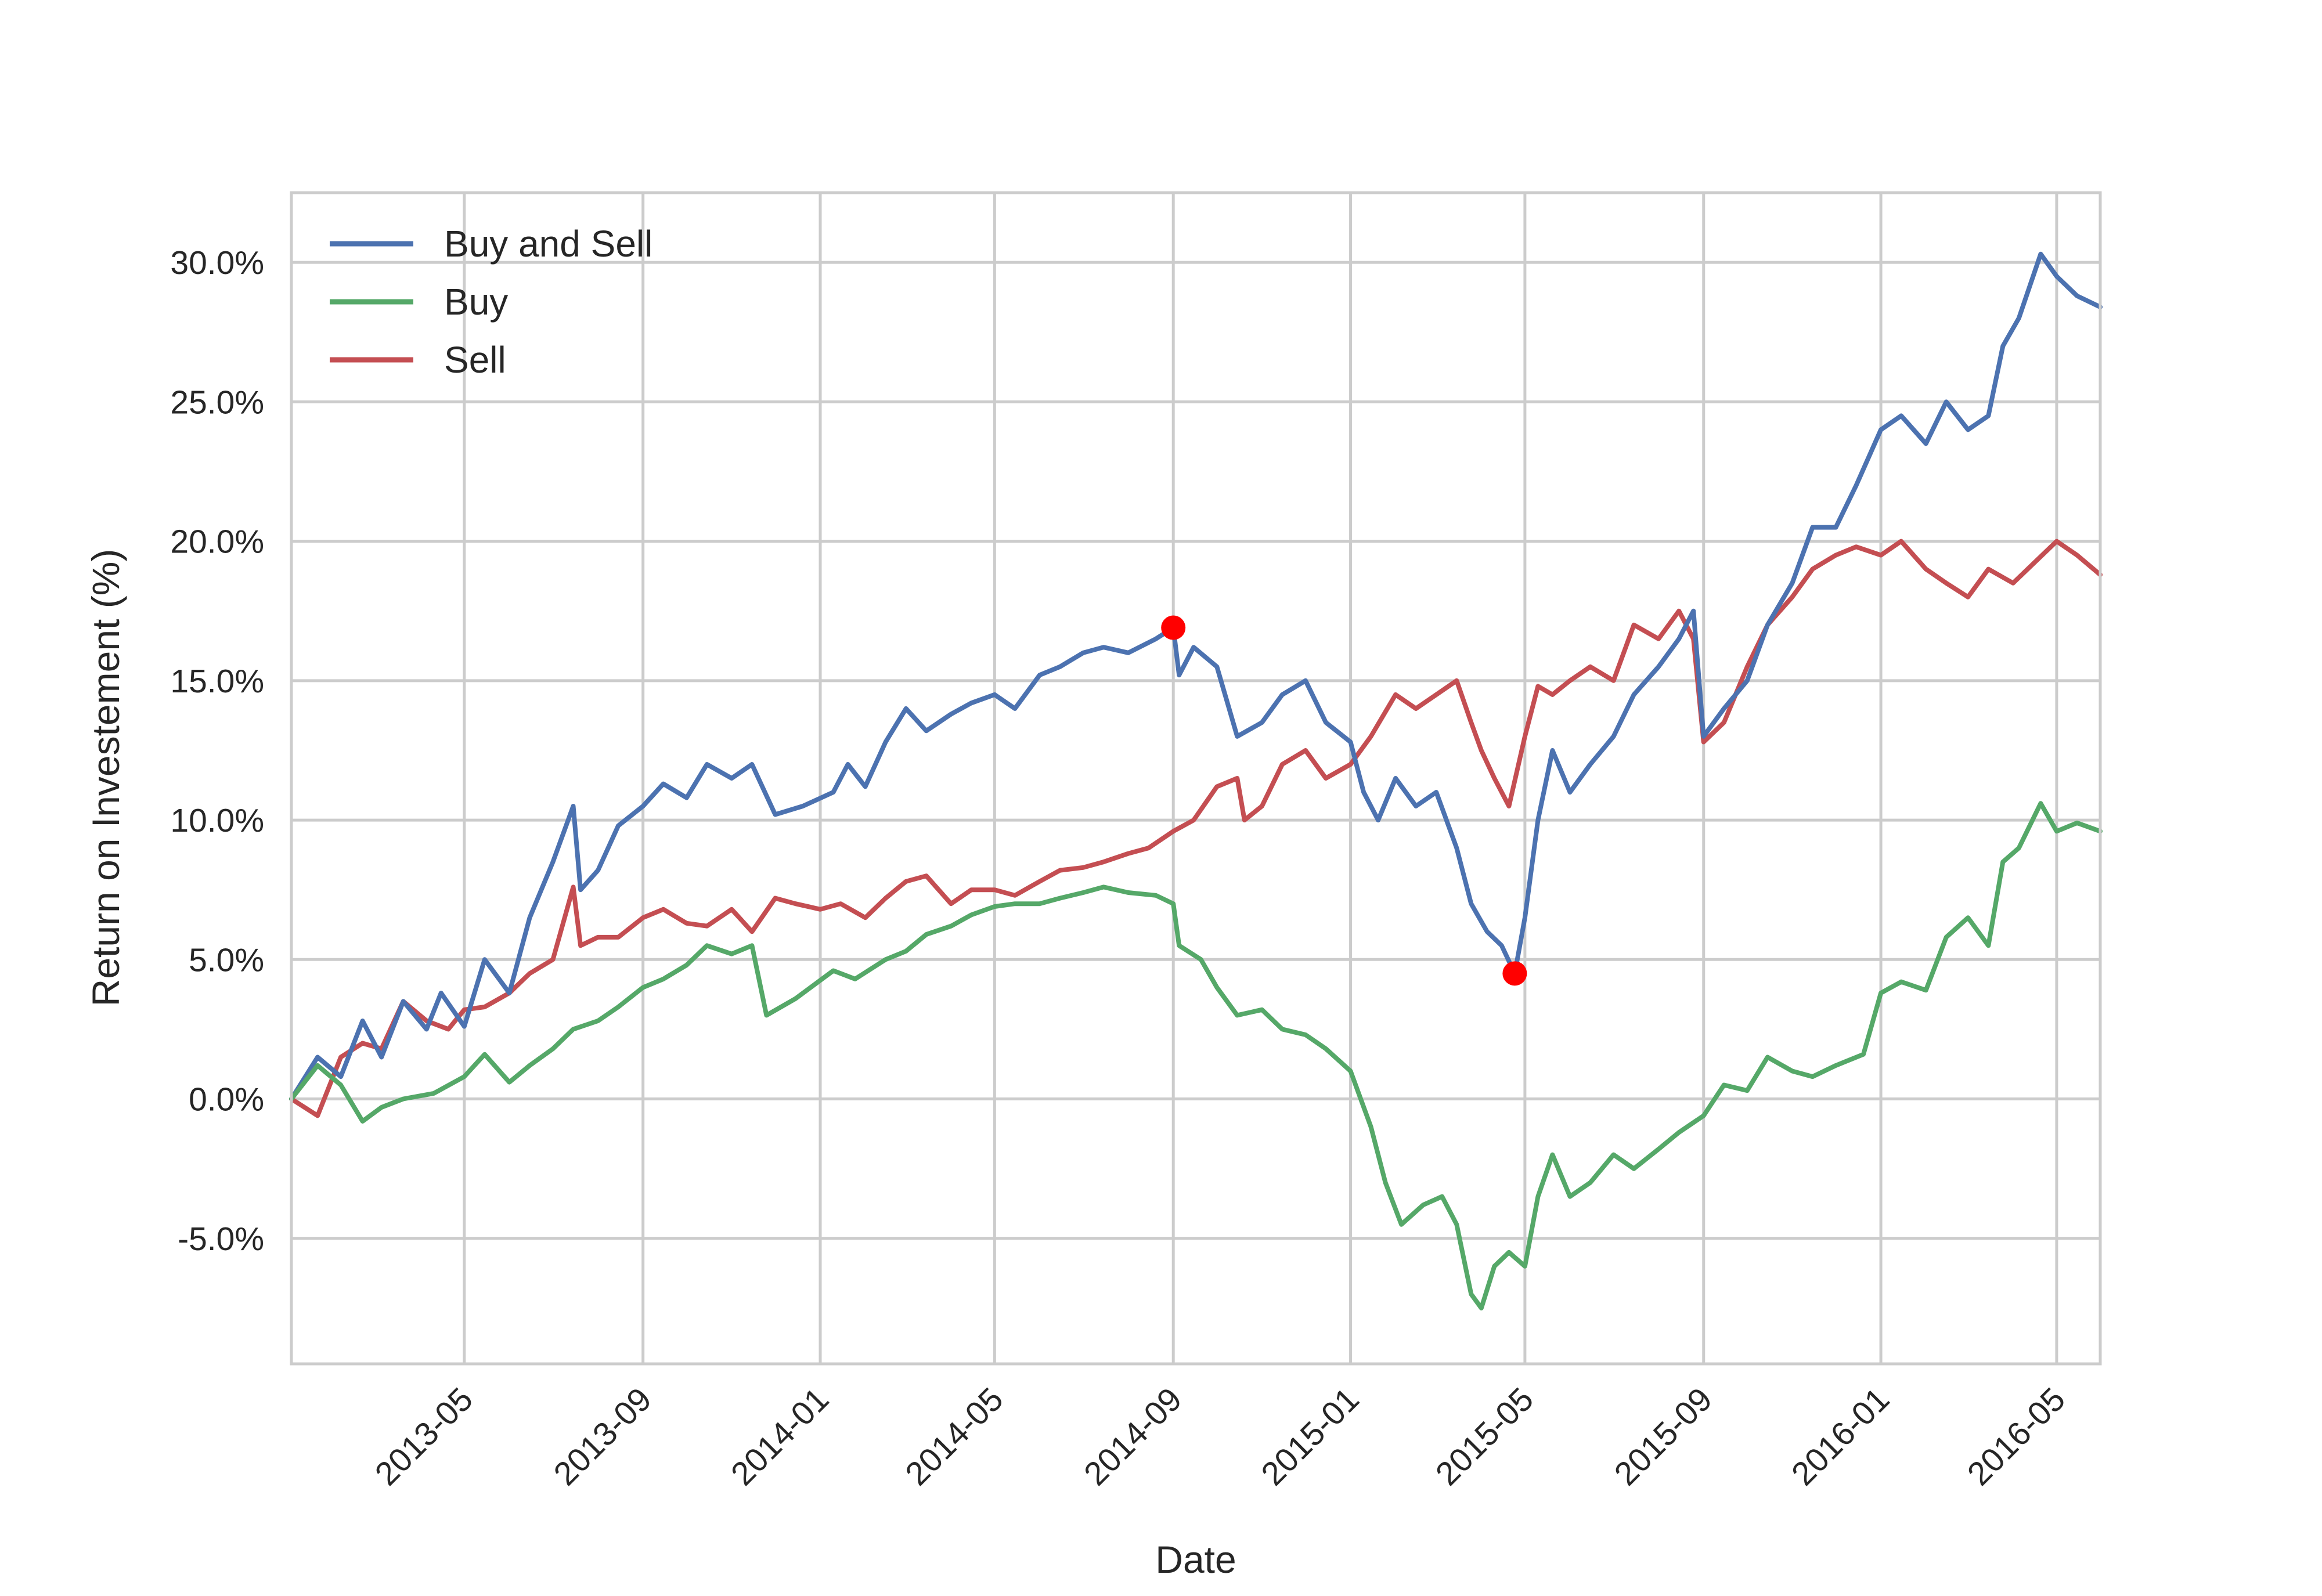 The width and height of the screenshot is (2322, 1596). I want to click on y-tick-label: -5.0%, so click(221, 1239).